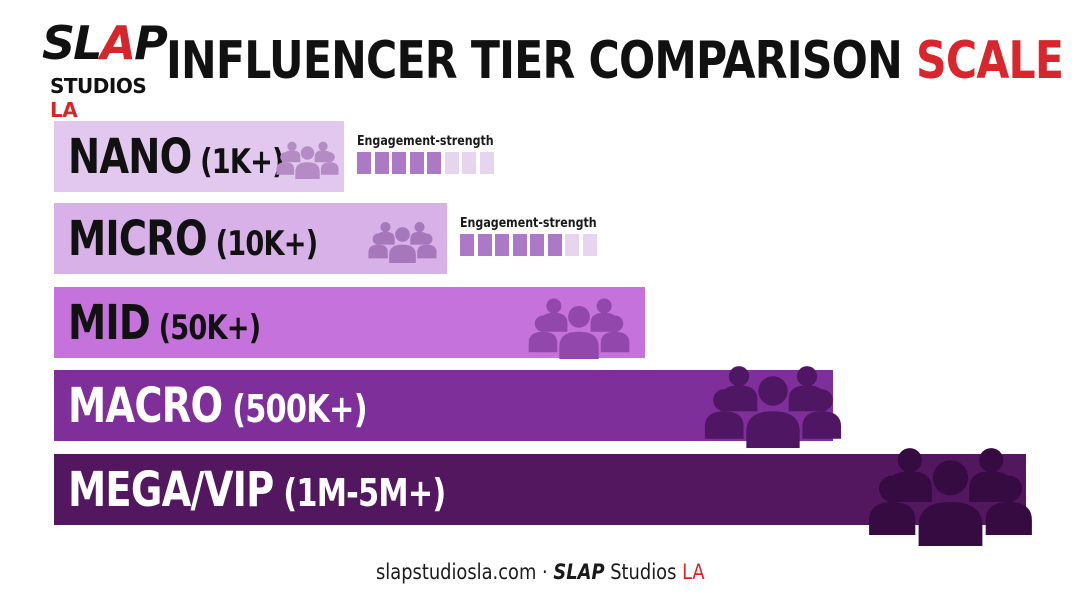 Image resolution: width=1080 pixels, height=603 pixels. I want to click on logo-subtitle: STUDIOS LA, so click(105, 98).